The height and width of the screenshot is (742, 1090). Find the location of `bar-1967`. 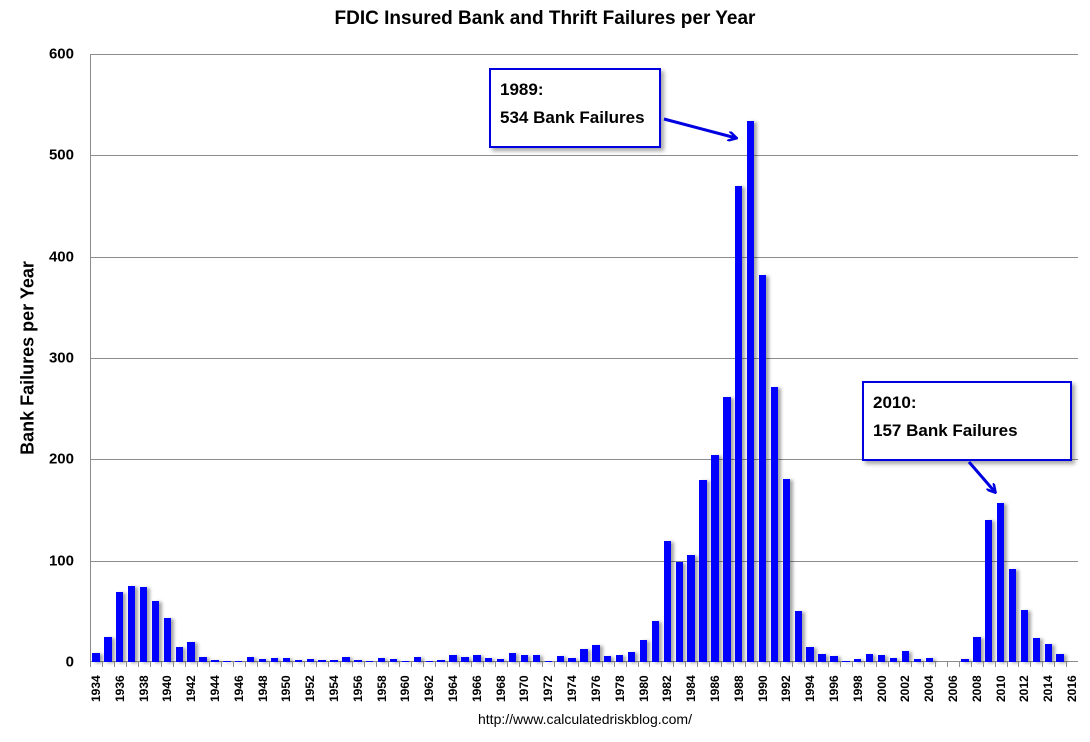

bar-1967 is located at coordinates (489, 659).